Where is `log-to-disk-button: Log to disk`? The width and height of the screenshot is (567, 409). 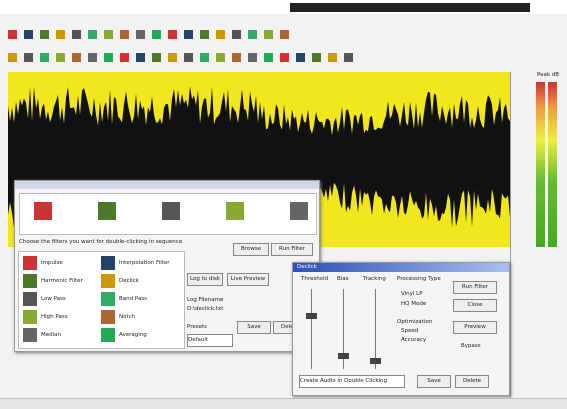
log-to-disk-button: Log to disk is located at coordinates (205, 279).